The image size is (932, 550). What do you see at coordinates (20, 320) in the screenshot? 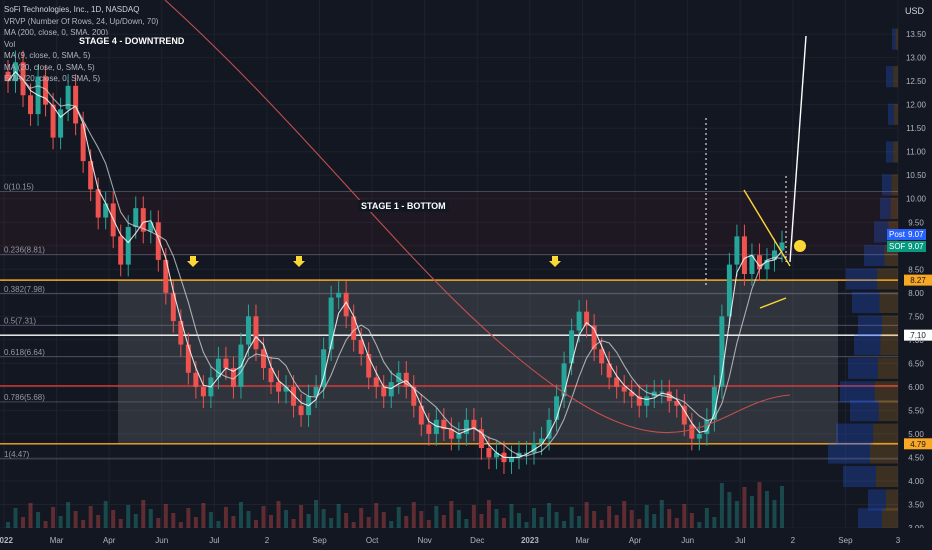
I see `fib-label: 0.5(7.31)` at bounding box center [20, 320].